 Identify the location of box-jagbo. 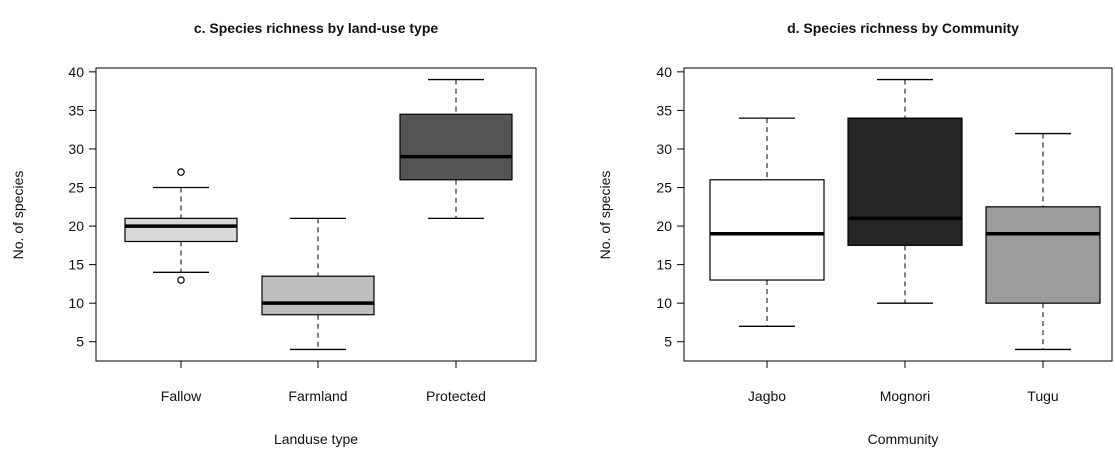
(767, 222).